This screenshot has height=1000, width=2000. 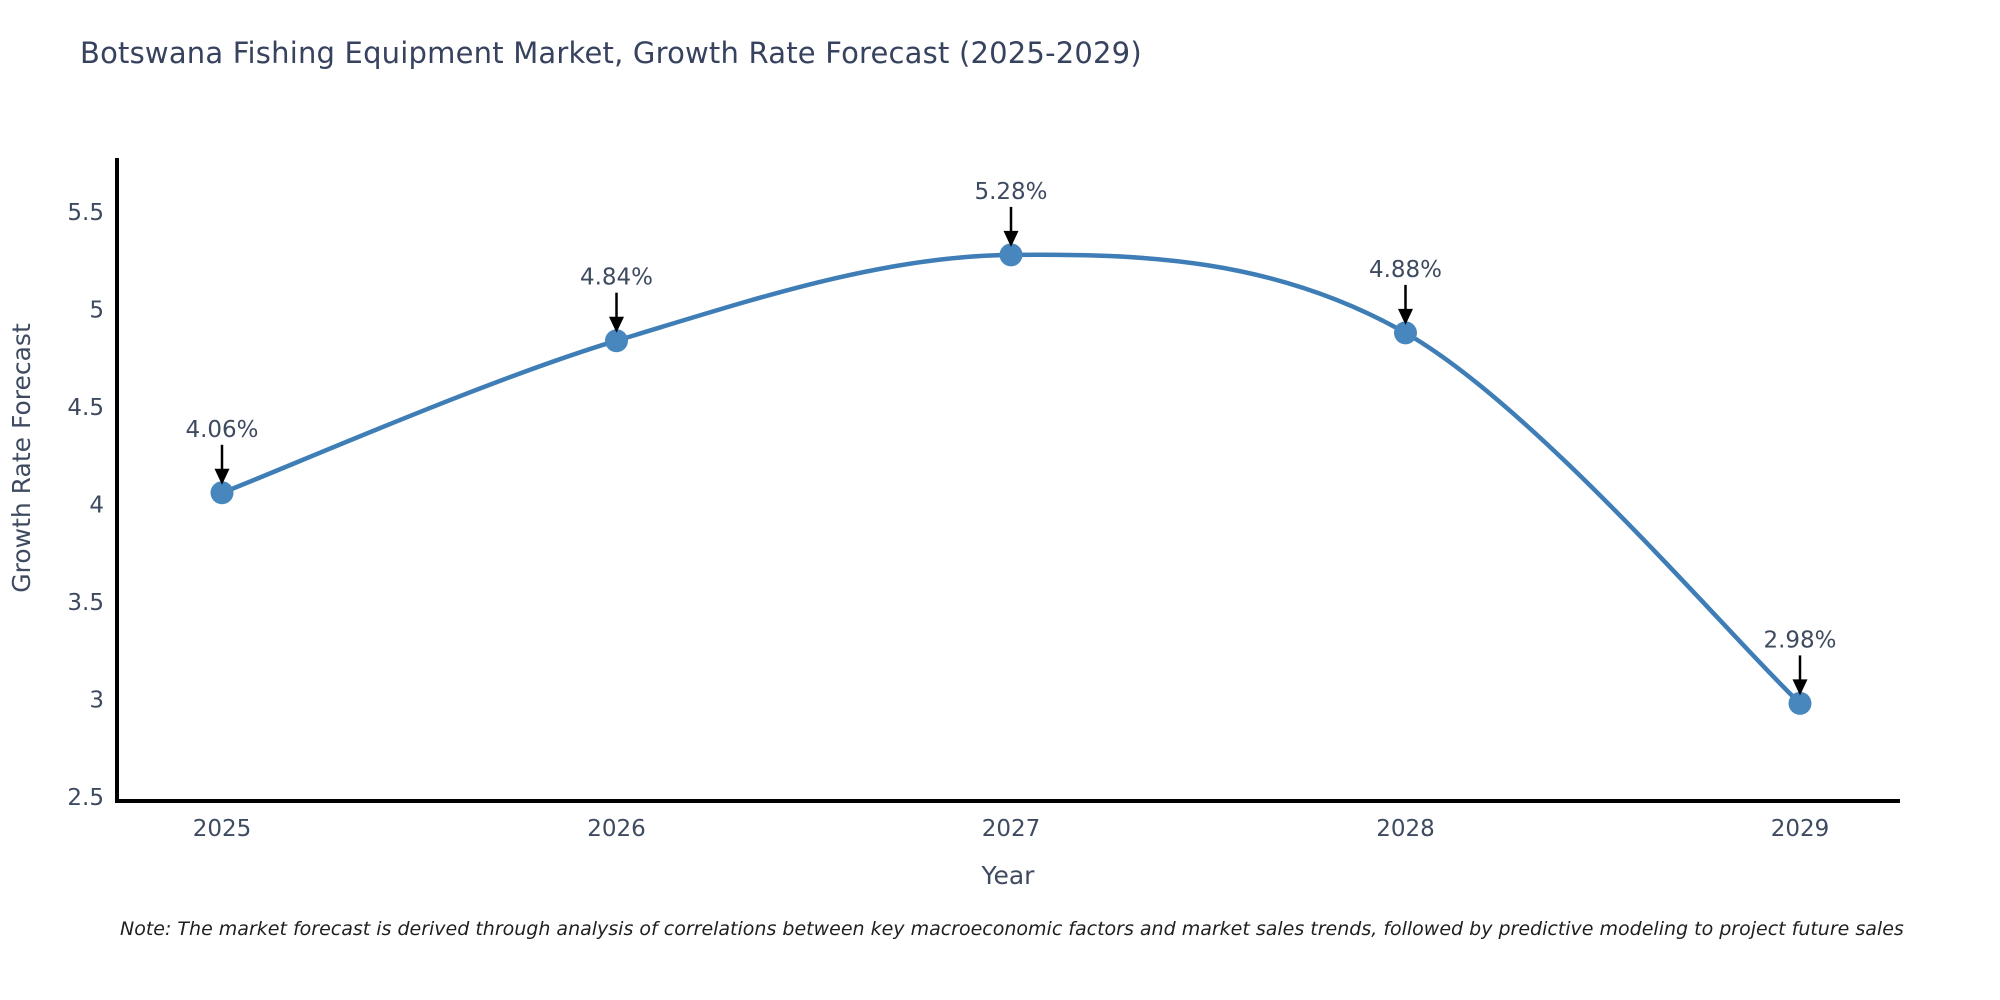 What do you see at coordinates (21, 458) in the screenshot?
I see `y-axis-title: Growth Rate Forecast` at bounding box center [21, 458].